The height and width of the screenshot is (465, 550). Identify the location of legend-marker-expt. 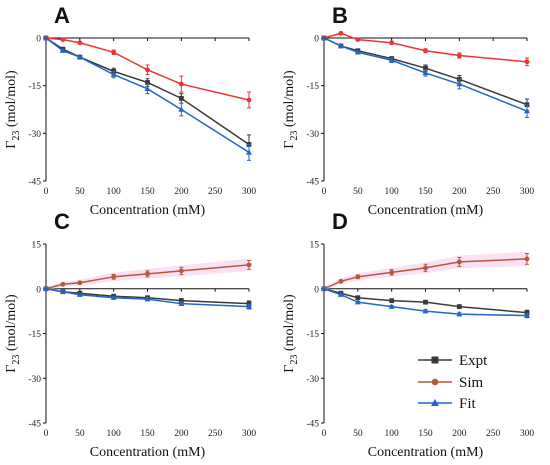
(435, 360).